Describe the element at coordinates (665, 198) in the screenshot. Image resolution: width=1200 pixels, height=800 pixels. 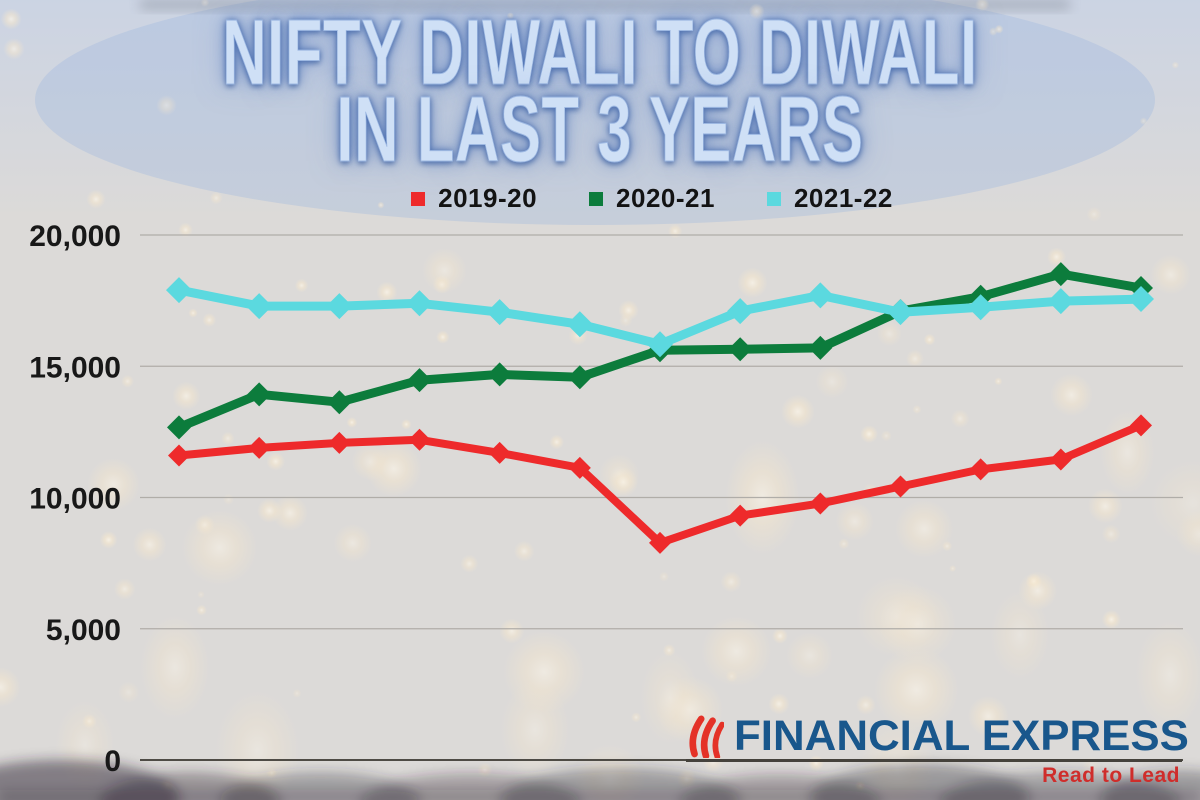
I see `legend-label-2020-21: 2020-21` at that location.